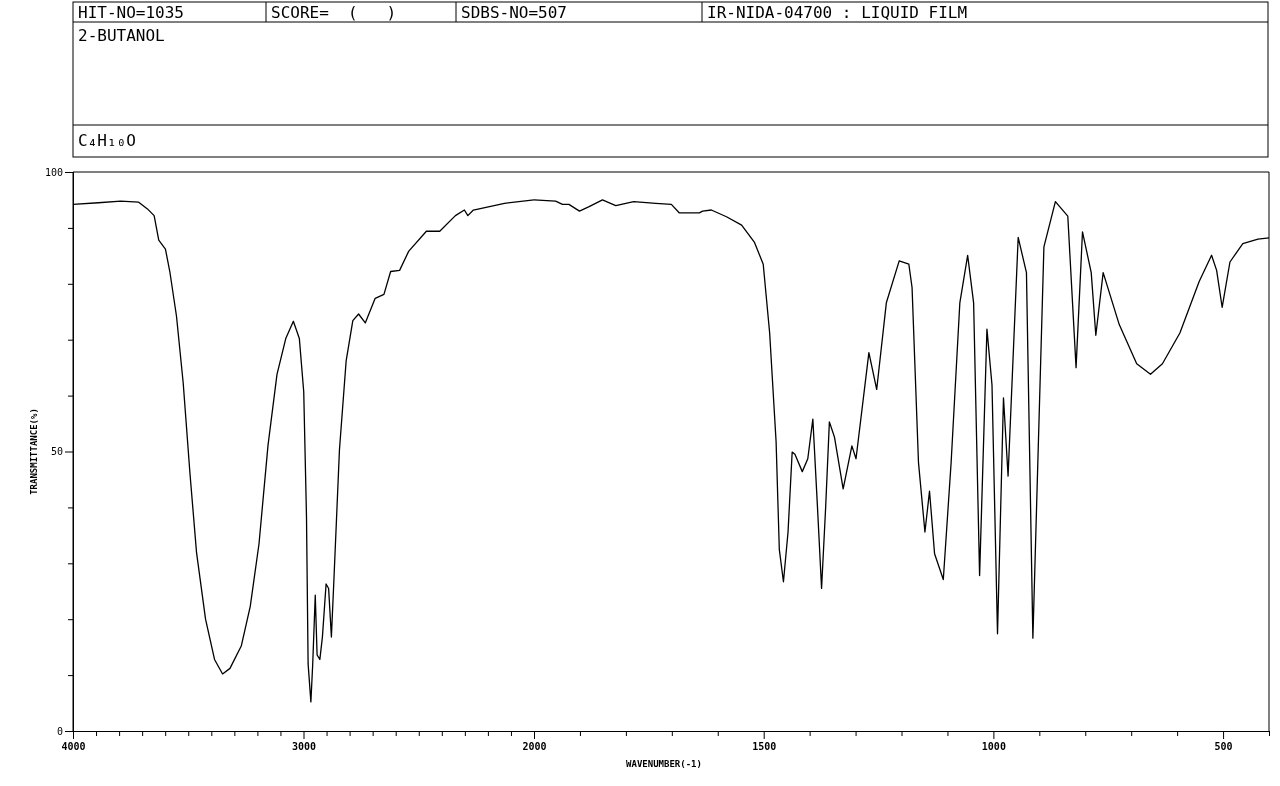  I want to click on x-tick-label: 1500, so click(764, 747).